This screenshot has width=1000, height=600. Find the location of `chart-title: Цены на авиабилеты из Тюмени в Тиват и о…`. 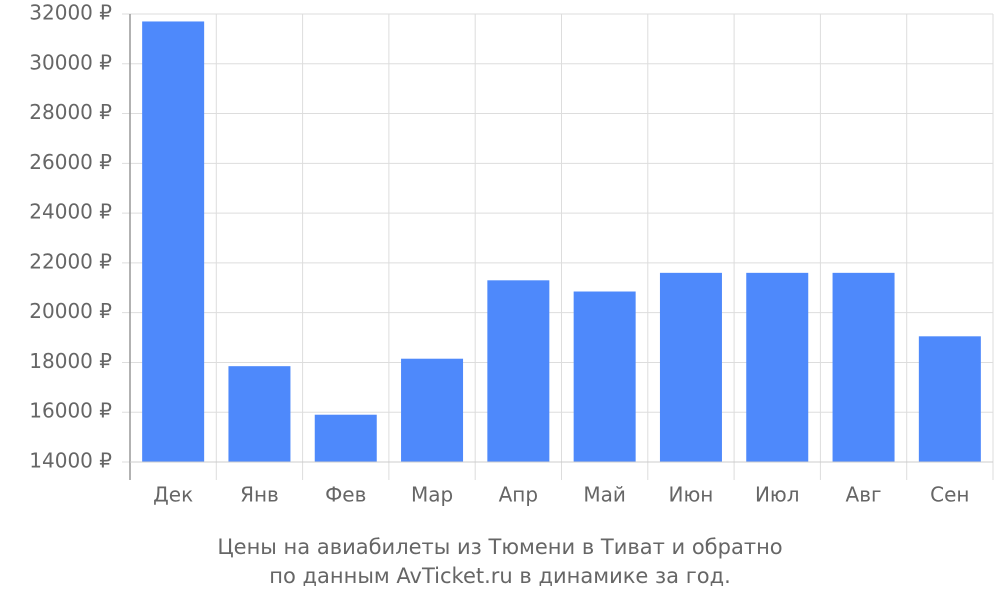

chart-title: Цены на авиабилеты из Тюмени в Тиват и о… is located at coordinates (499, 547).